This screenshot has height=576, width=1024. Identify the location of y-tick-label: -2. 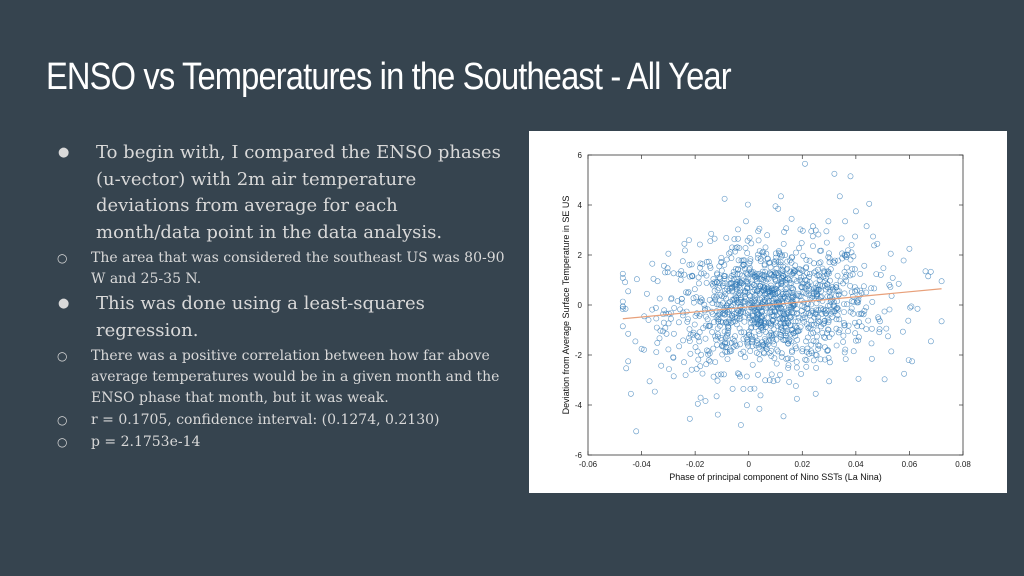
(579, 355).